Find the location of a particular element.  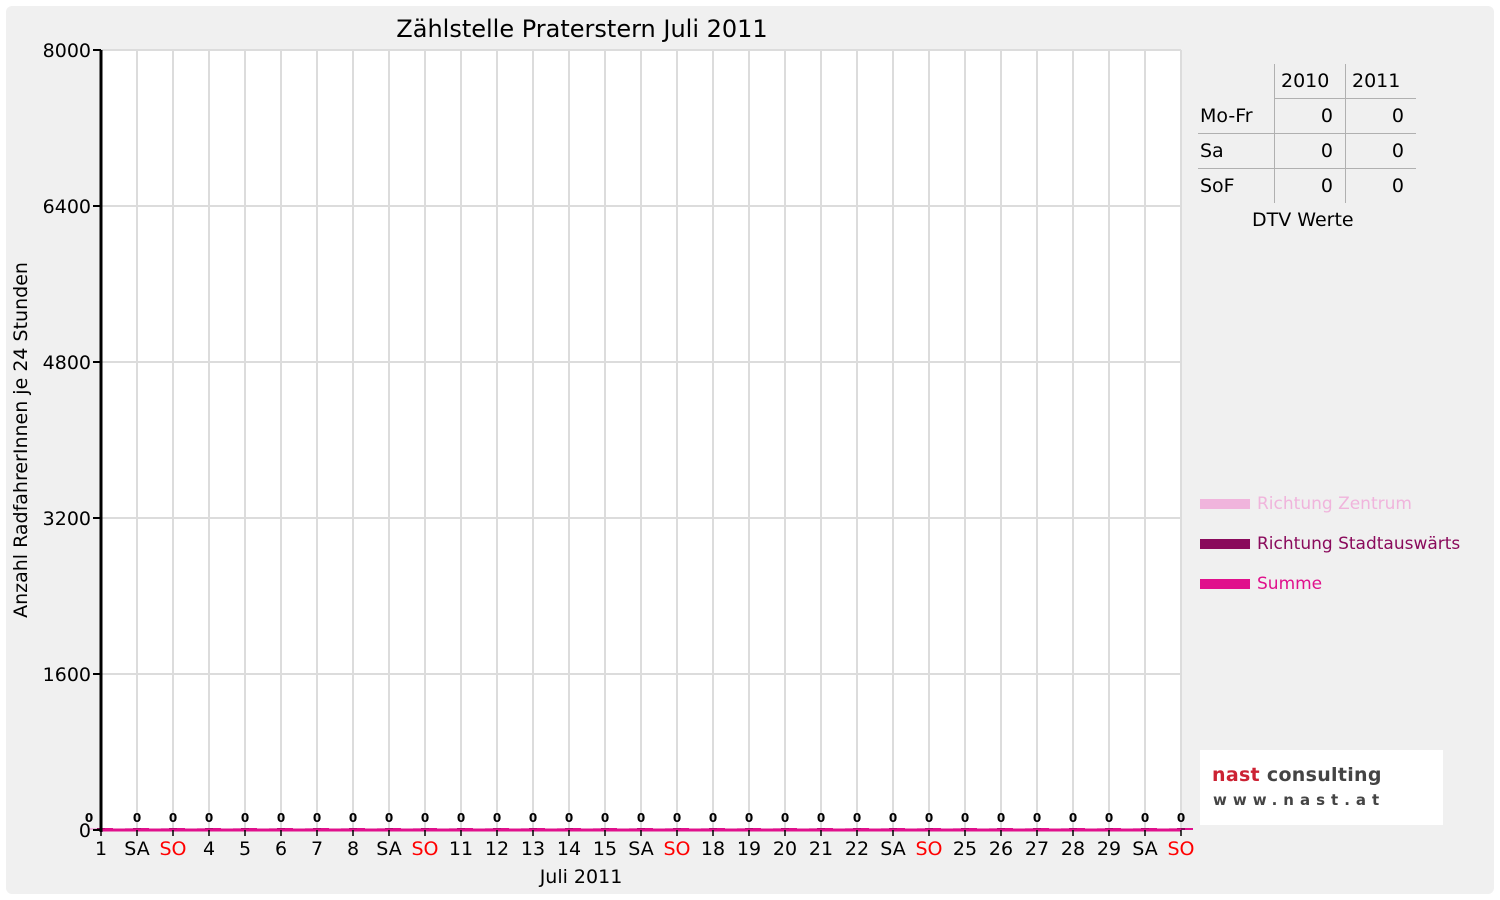

x-tick-label: 28 is located at coordinates (1073, 849).